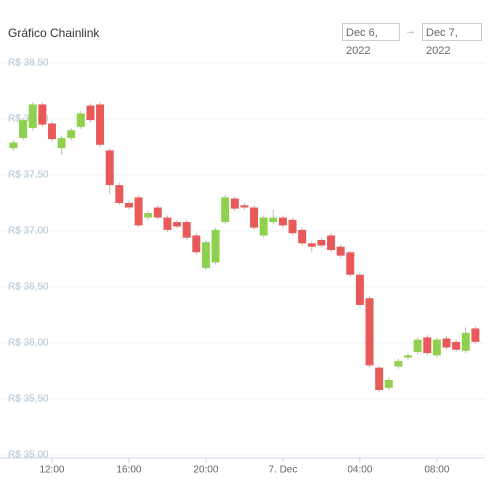  Describe the element at coordinates (28, 287) in the screenshot. I see `y-tick-label: R$ 36,50` at that location.